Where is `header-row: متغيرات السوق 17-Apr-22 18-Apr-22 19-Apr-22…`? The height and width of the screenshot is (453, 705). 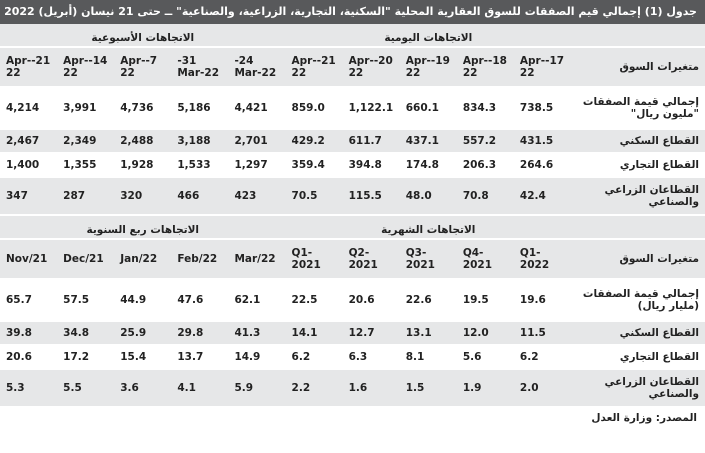 header-row: متغيرات السوق 17-Apr-22 18-Apr-22 19-Apr-22… is located at coordinates (352, 67).